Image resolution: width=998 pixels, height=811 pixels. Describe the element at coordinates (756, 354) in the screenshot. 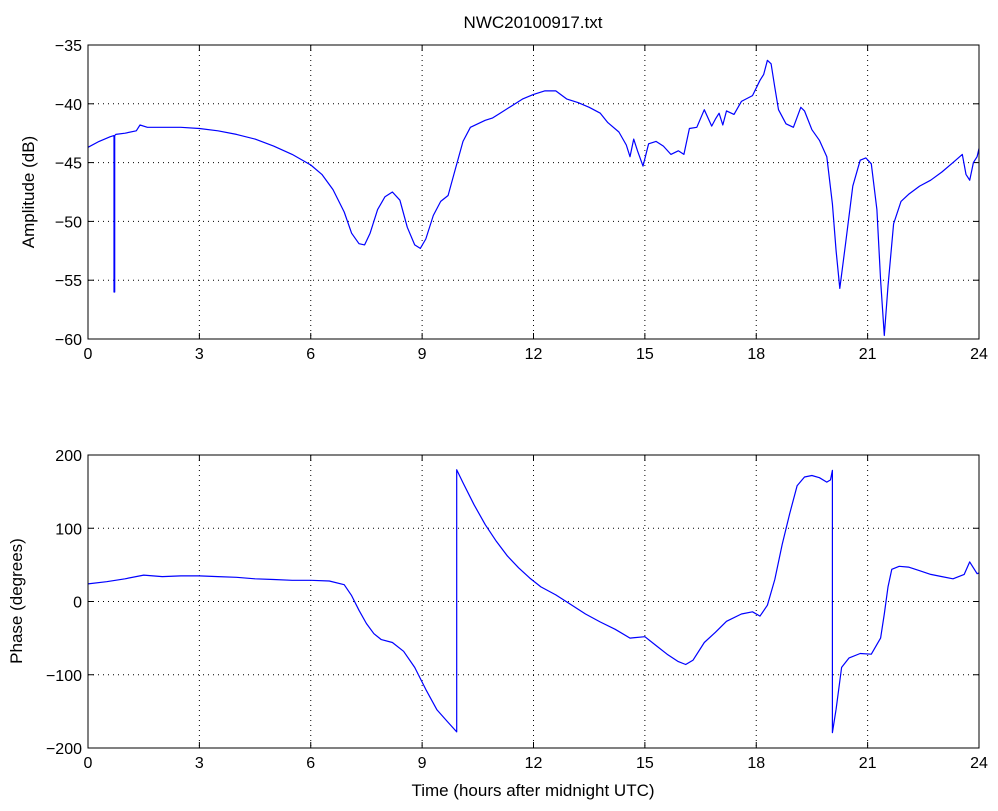

I see `amplitude-x-tick-label: 18` at that location.